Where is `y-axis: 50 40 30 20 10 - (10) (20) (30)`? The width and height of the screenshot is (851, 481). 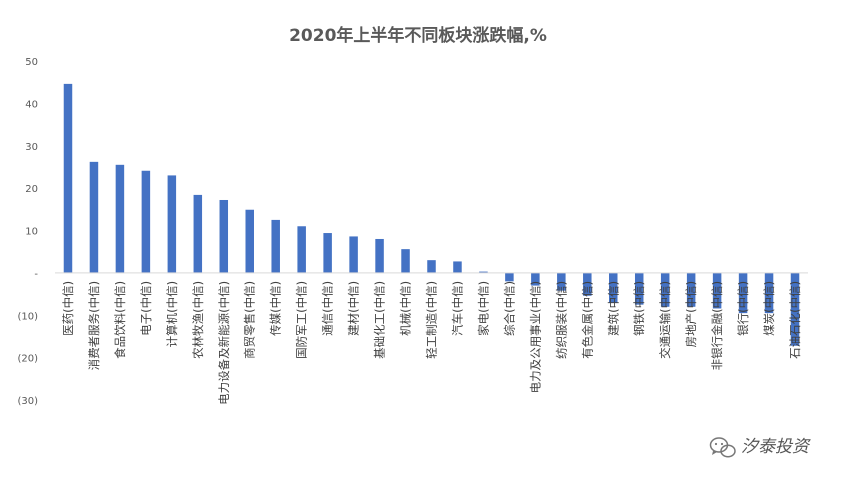 y-axis: 50 40 30 20 10 - (10) (20) (30) is located at coordinates (27, 232).